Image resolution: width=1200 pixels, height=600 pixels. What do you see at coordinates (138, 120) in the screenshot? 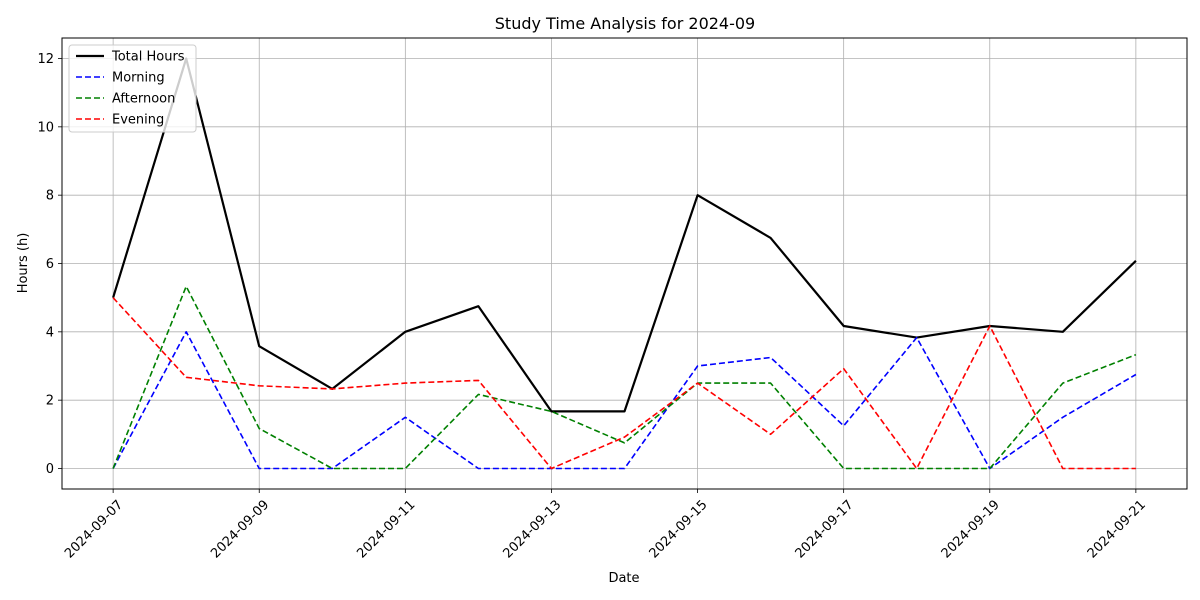
I see `legend-label: Evening` at bounding box center [138, 120].